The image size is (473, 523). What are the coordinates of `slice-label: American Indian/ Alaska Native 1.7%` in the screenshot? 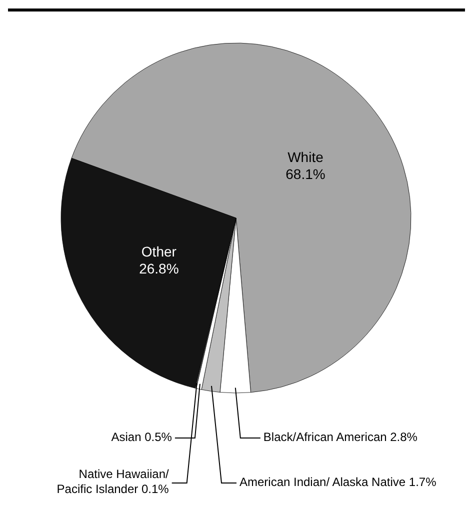 It's located at (338, 482).